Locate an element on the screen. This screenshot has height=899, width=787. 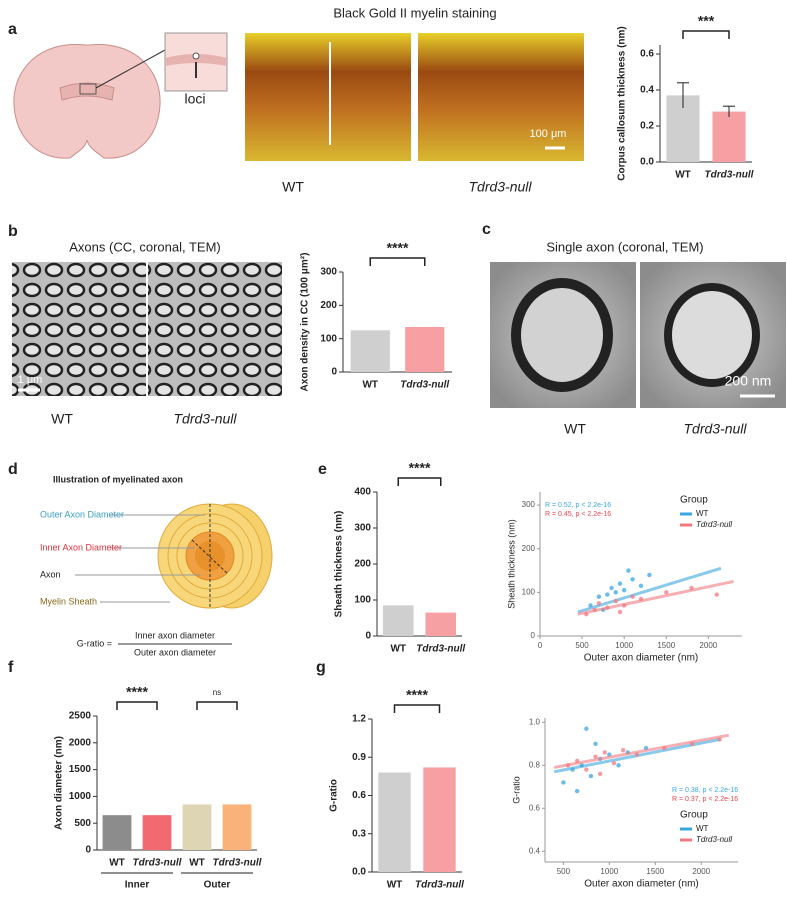
y-axis-title: Corpus callosum thickness (nm) is located at coordinates (622, 103).